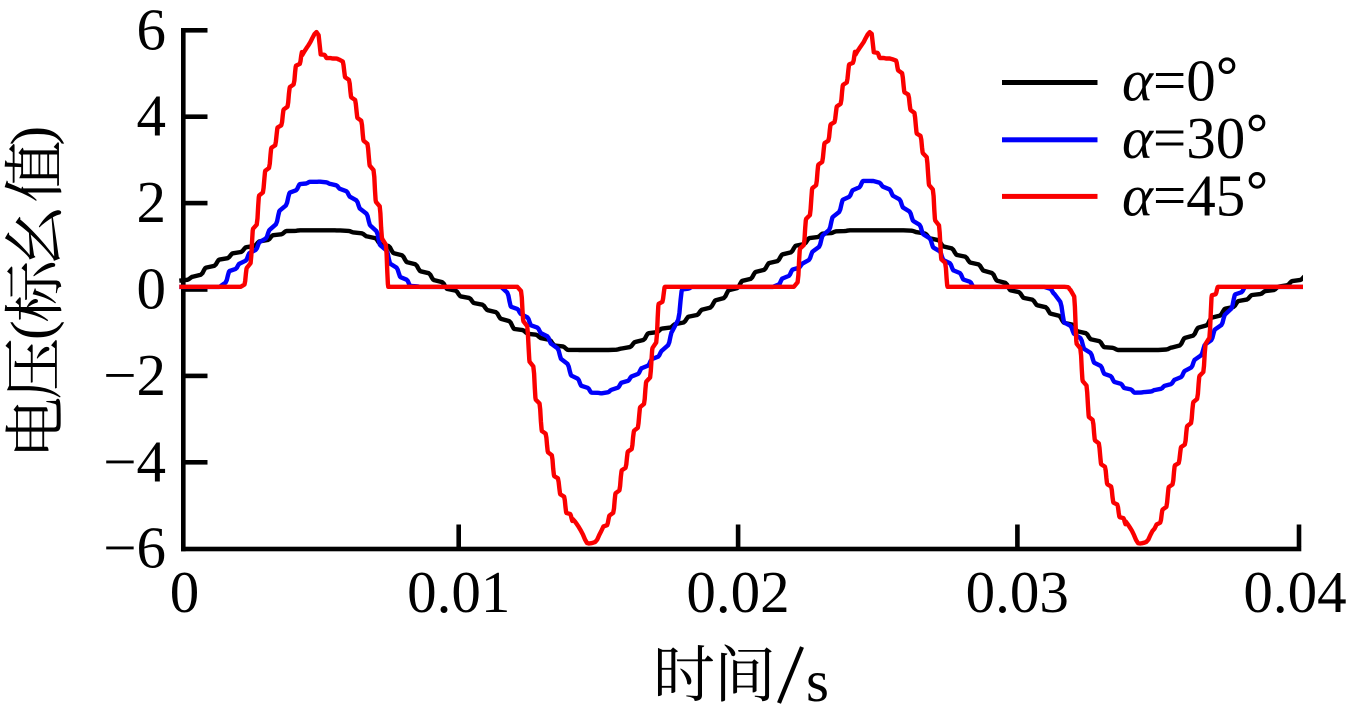 The image size is (1350, 720). Describe the element at coordinates (1183, 138) in the screenshot. I see `svg-text: α=30` at that location.